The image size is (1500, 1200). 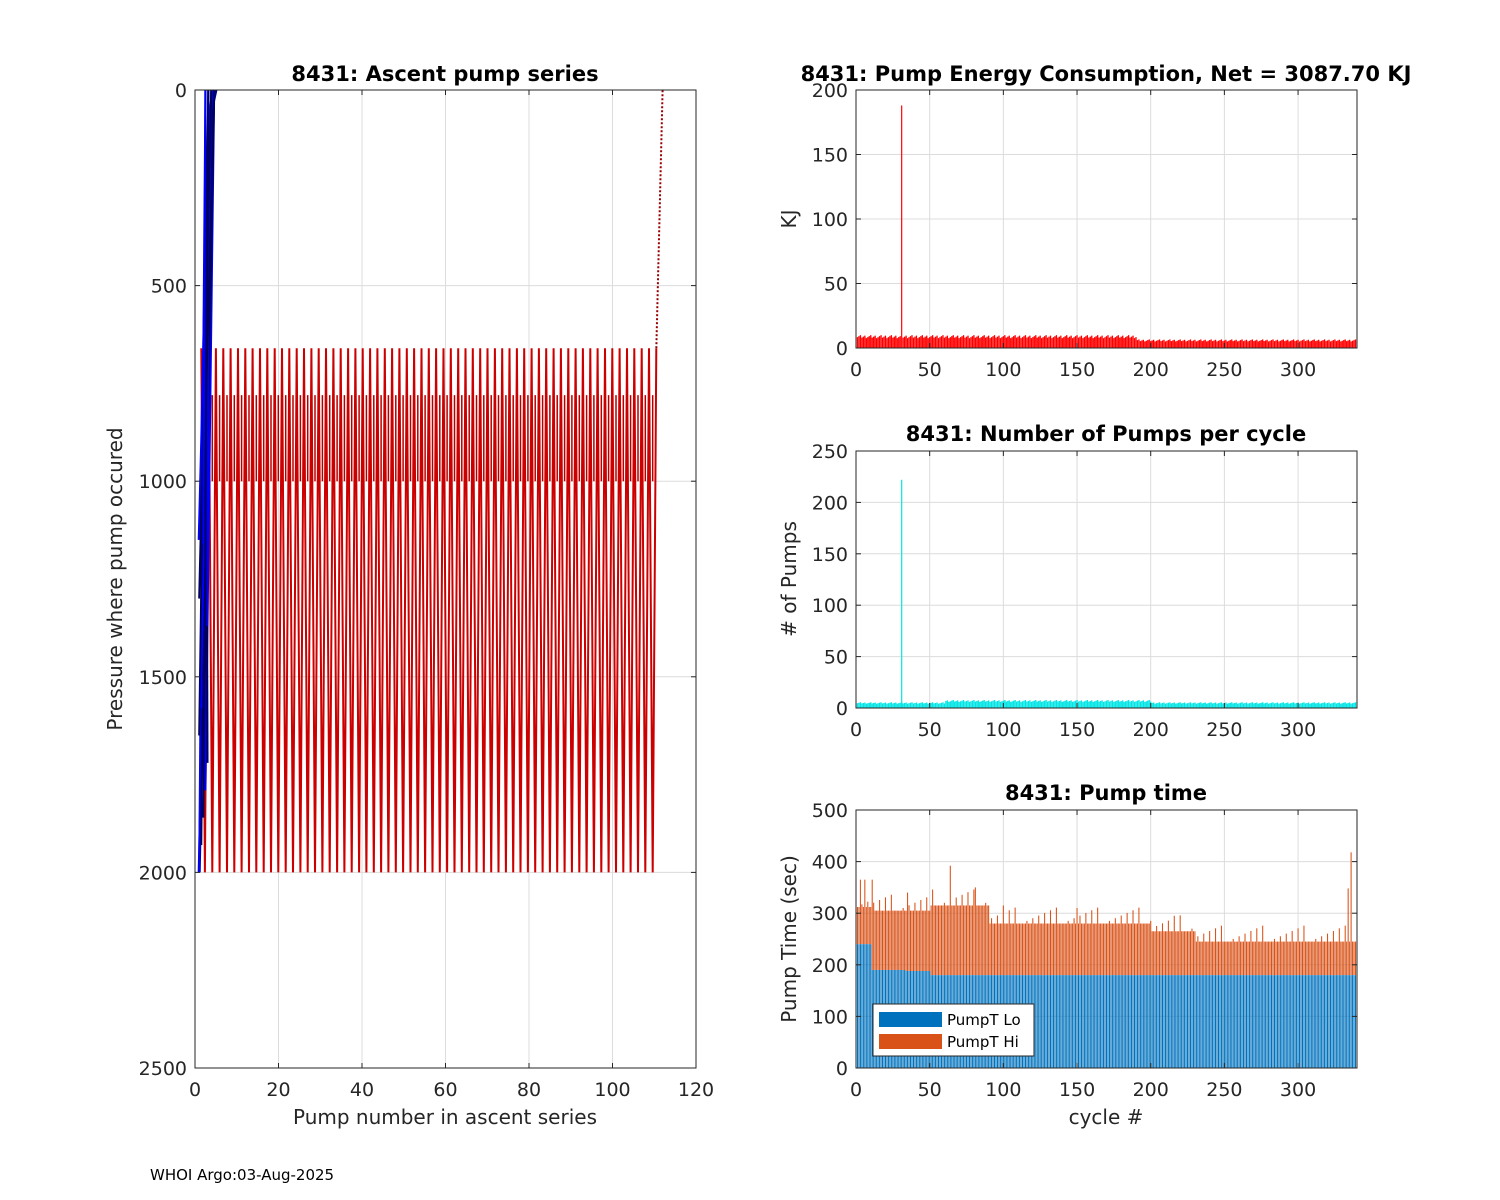 What do you see at coordinates (856, 370) in the screenshot?
I see `x-tick-label: 0` at bounding box center [856, 370].